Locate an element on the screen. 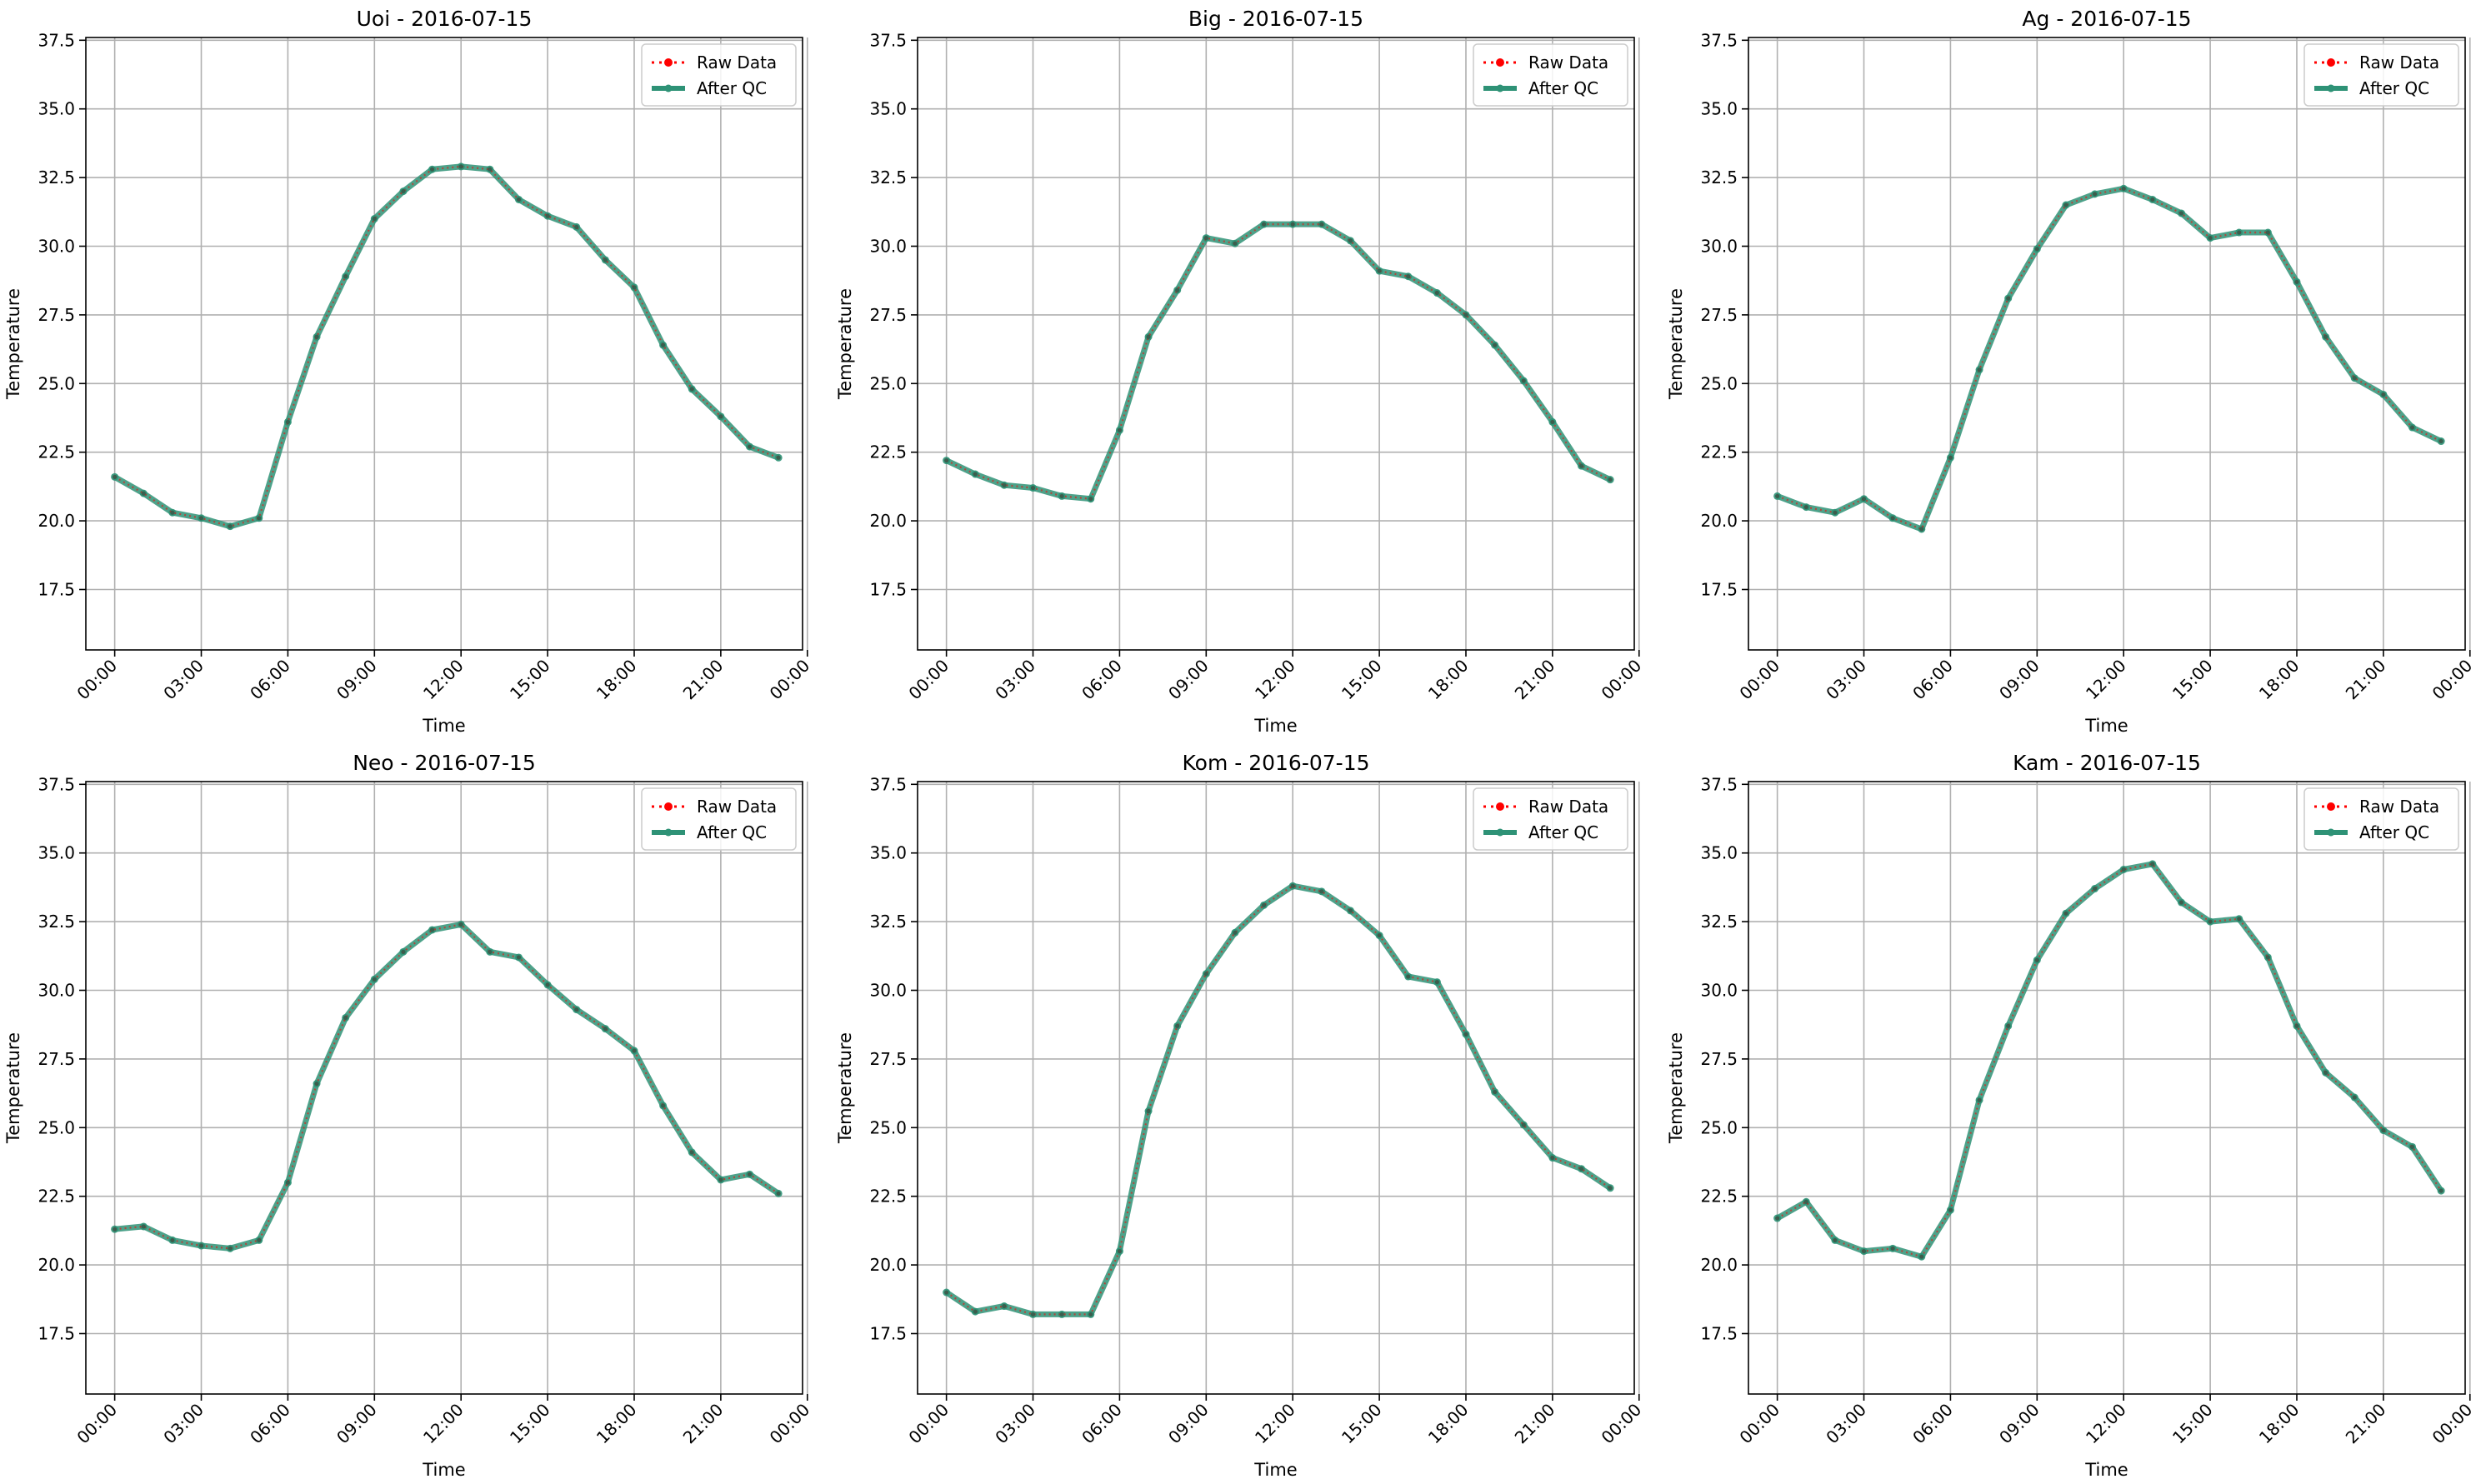 The height and width of the screenshot is (1484, 2486). series-markers-raw-data is located at coordinates (2109, 359).